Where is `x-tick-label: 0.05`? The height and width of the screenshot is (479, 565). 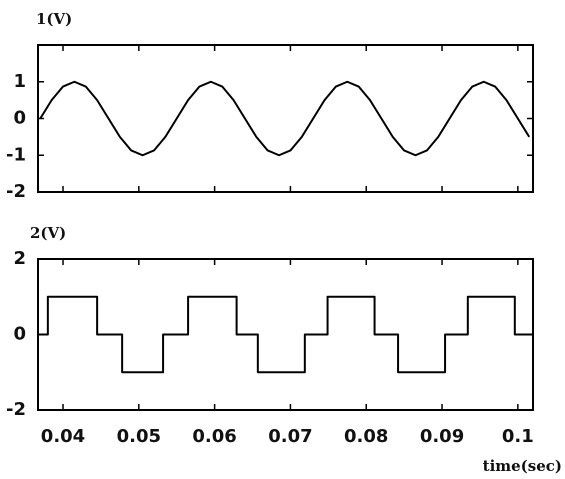 x-tick-label: 0.05 is located at coordinates (139, 436).